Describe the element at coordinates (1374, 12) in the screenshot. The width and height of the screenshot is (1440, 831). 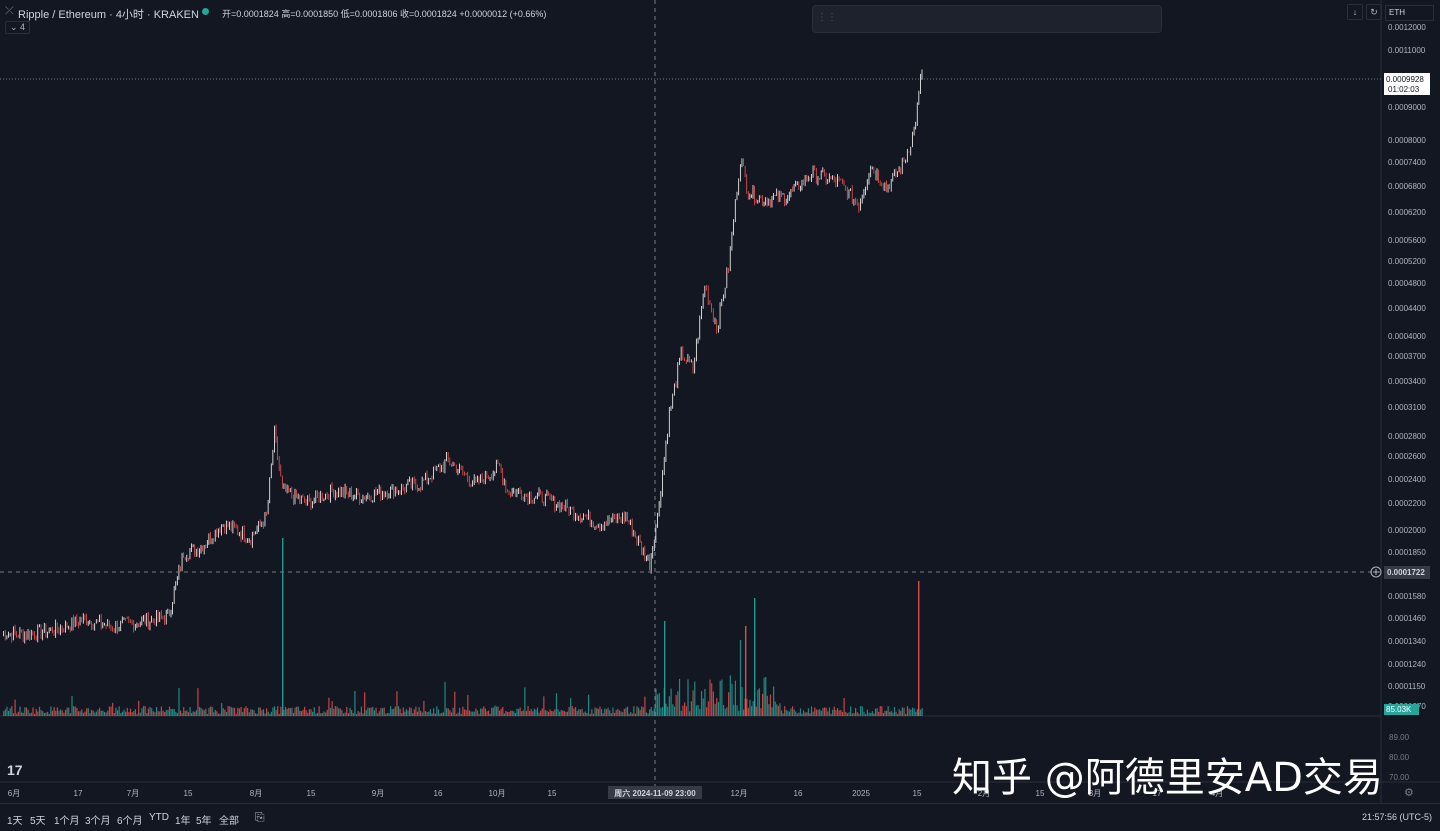
I see `refresh-icon: ↻` at that location.